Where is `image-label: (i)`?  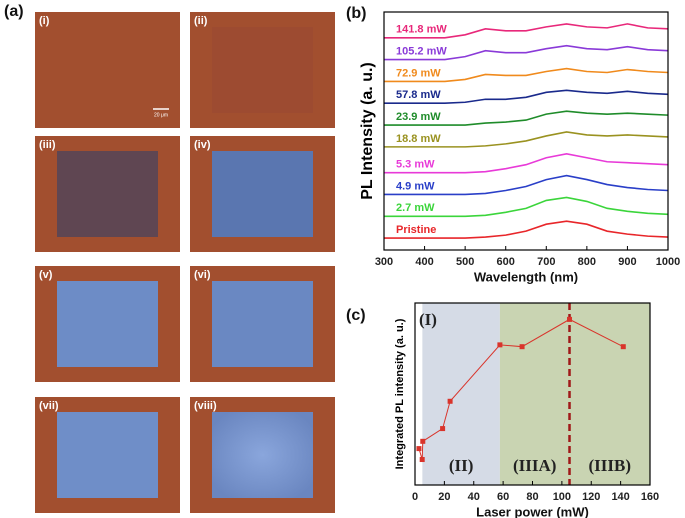
image-label: (i) is located at coordinates (44, 21).